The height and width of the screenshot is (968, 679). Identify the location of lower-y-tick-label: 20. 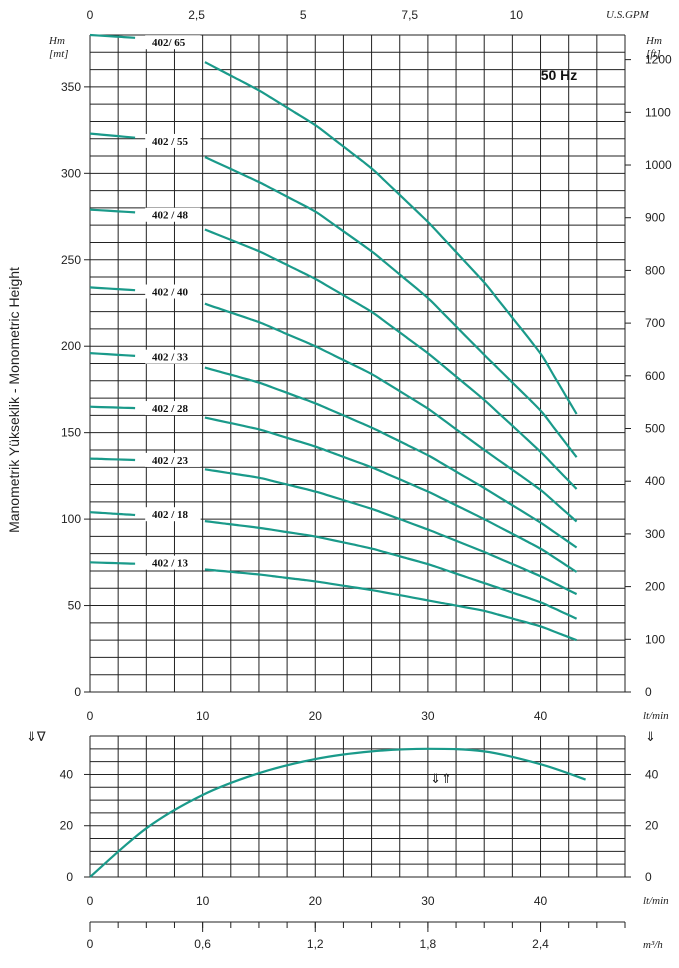
(67, 826).